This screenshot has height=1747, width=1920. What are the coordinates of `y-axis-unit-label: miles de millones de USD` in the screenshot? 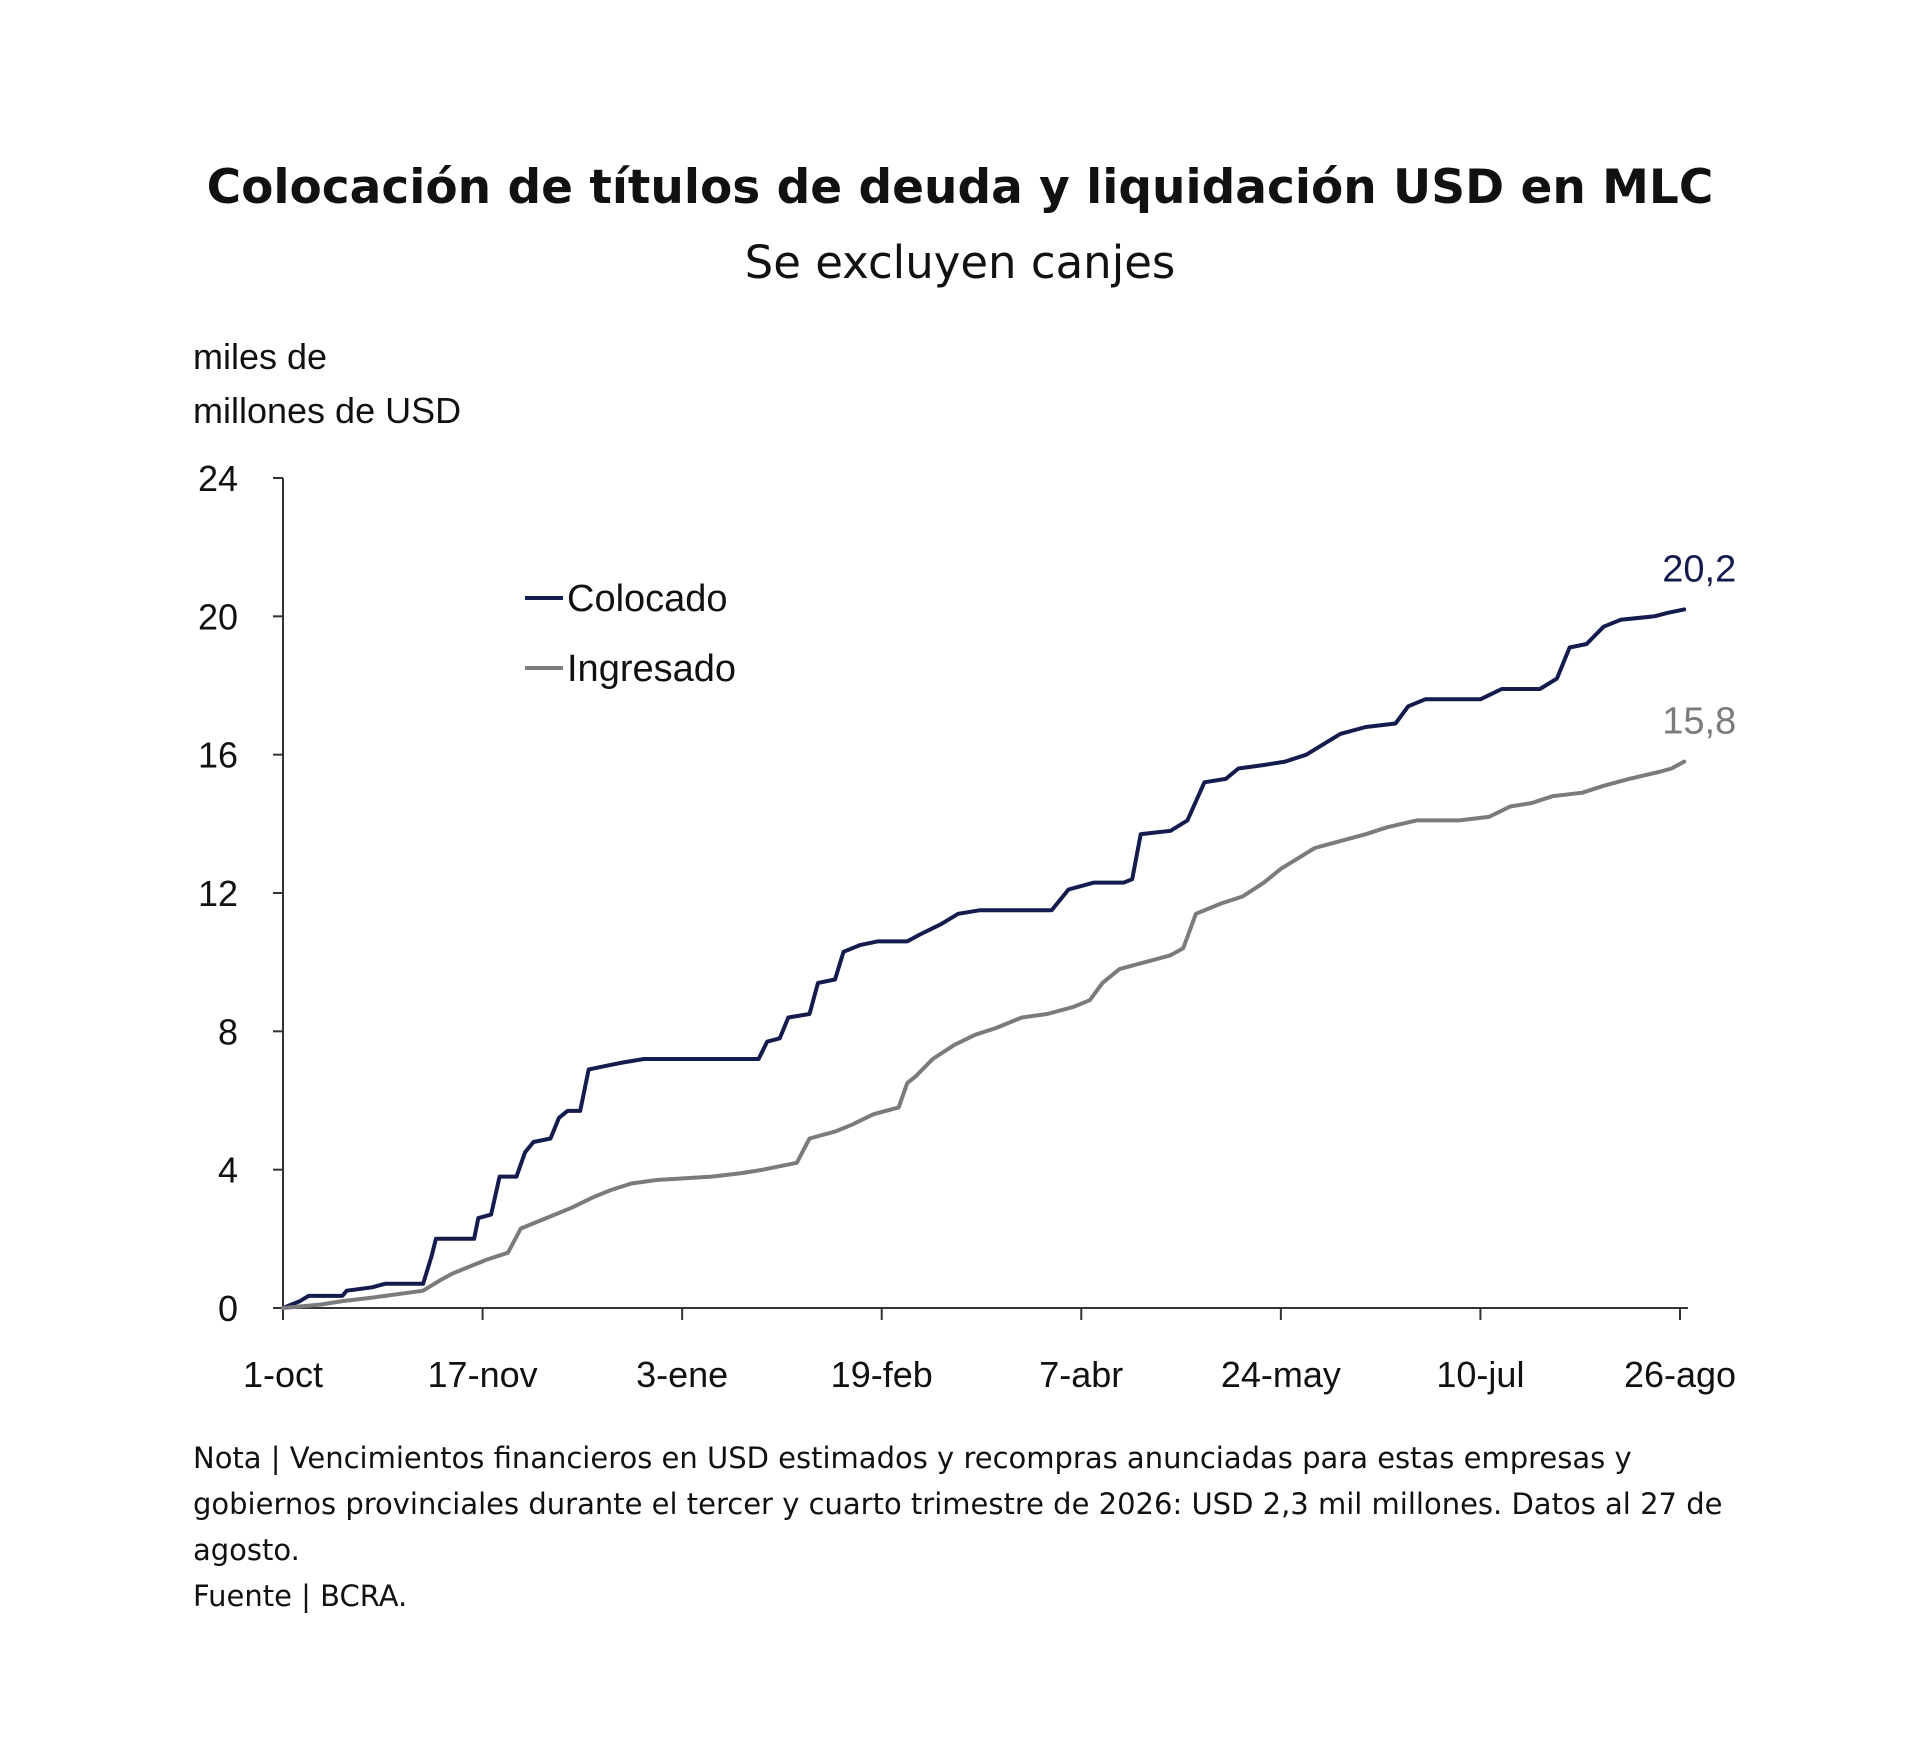 It's located at (327, 384).